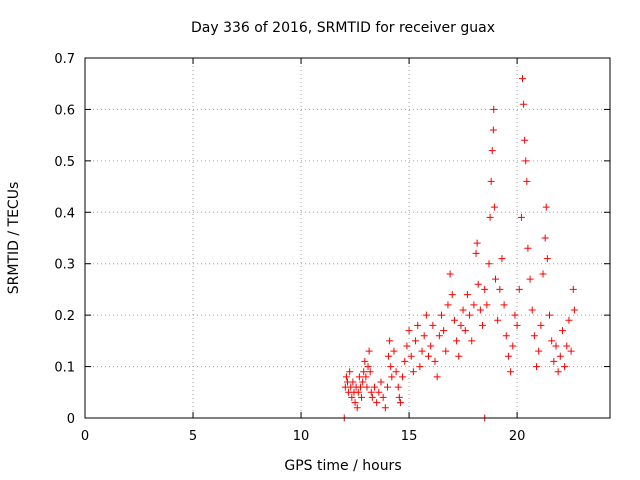  Describe the element at coordinates (64, 213) in the screenshot. I see `y-tick-label: 0.4` at that location.